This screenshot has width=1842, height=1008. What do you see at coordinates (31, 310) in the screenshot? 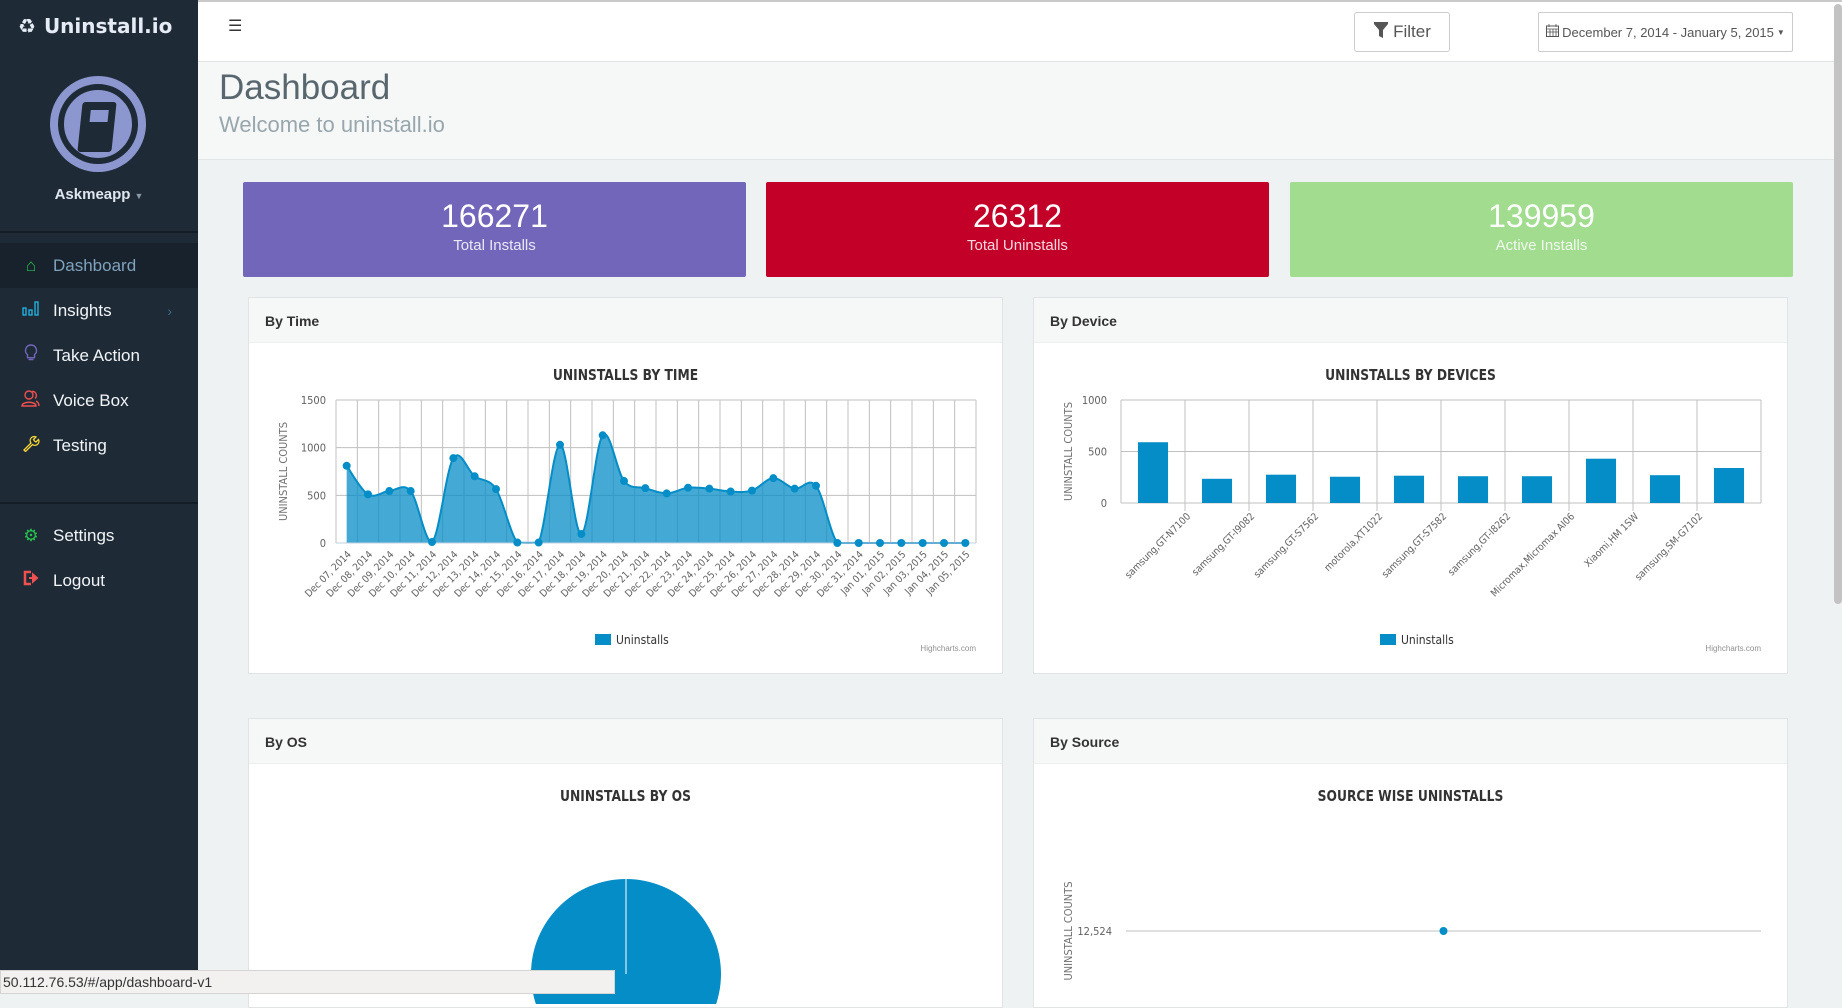
I see `bar-chart-icon` at bounding box center [31, 310].